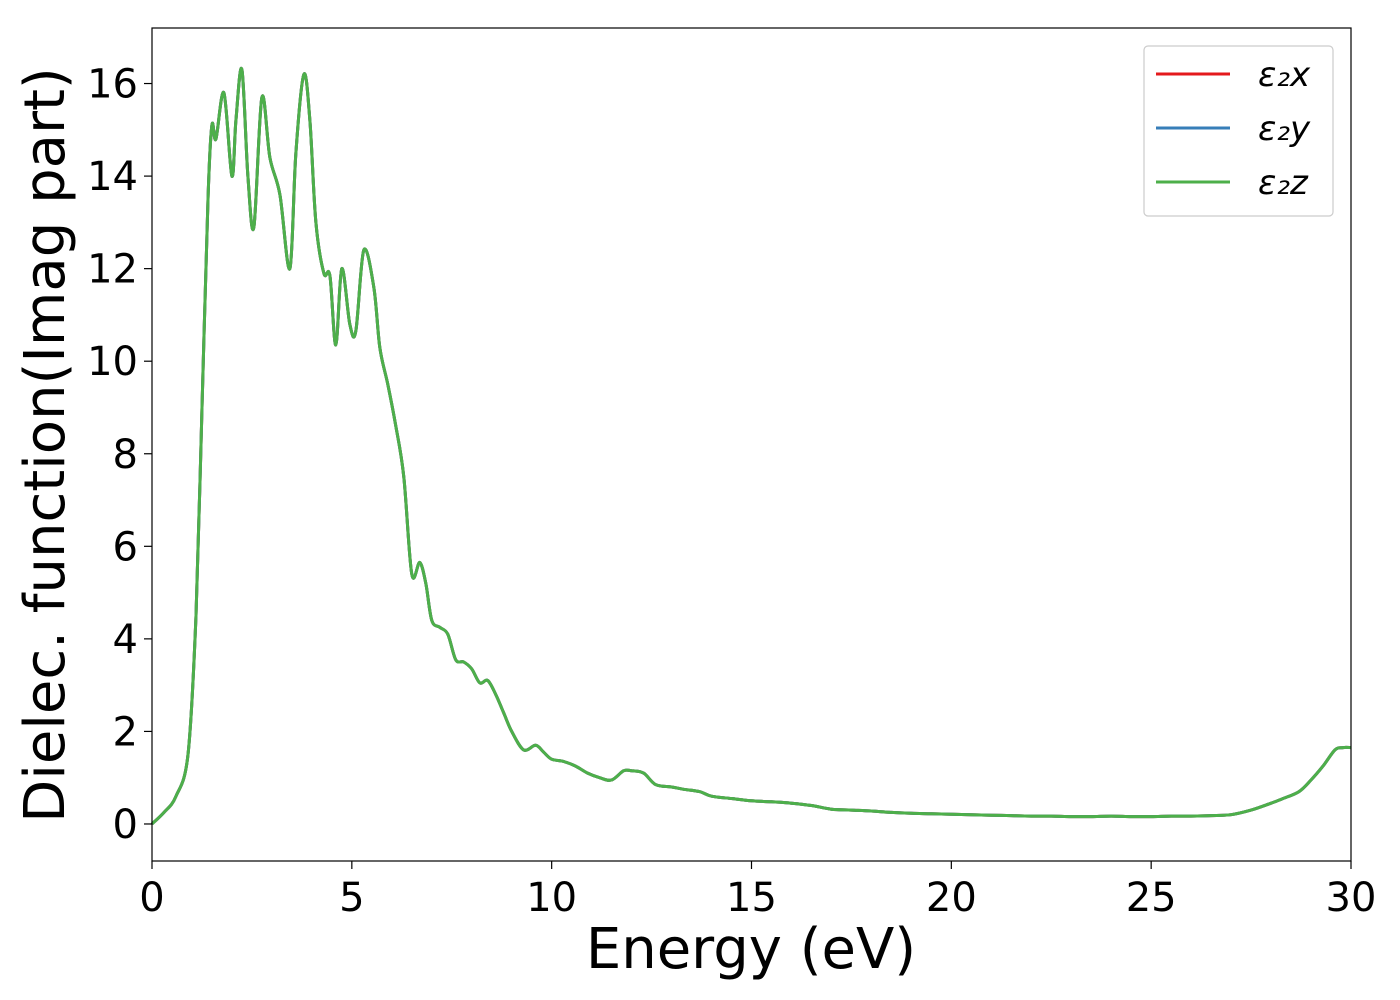 This screenshot has width=1400, height=1000. Describe the element at coordinates (1284, 75) in the screenshot. I see `legend-label: ε₂x` at that location.